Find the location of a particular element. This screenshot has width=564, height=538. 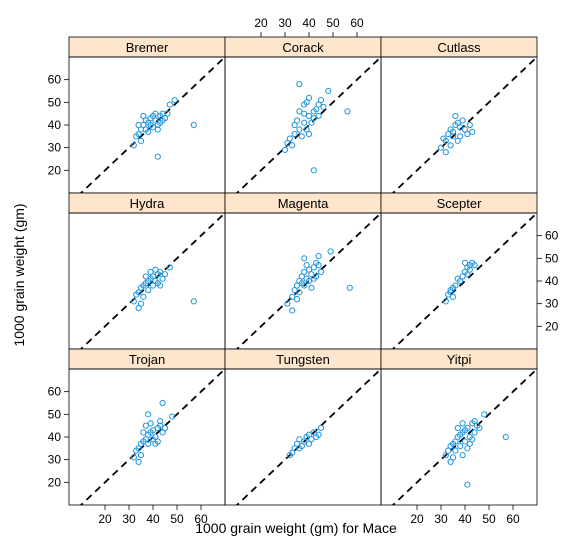

strip-label: Tungsten is located at coordinates (303, 359).